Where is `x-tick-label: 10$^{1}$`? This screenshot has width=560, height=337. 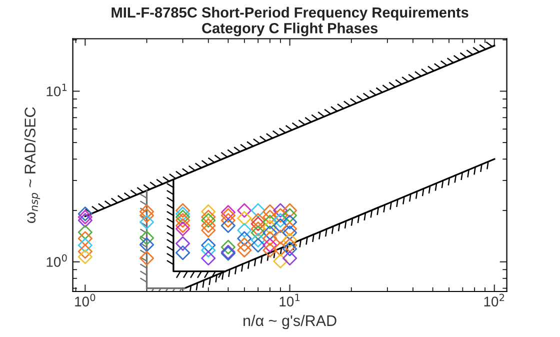 x-tick-label: 10$^{1}$ is located at coordinates (290, 300).